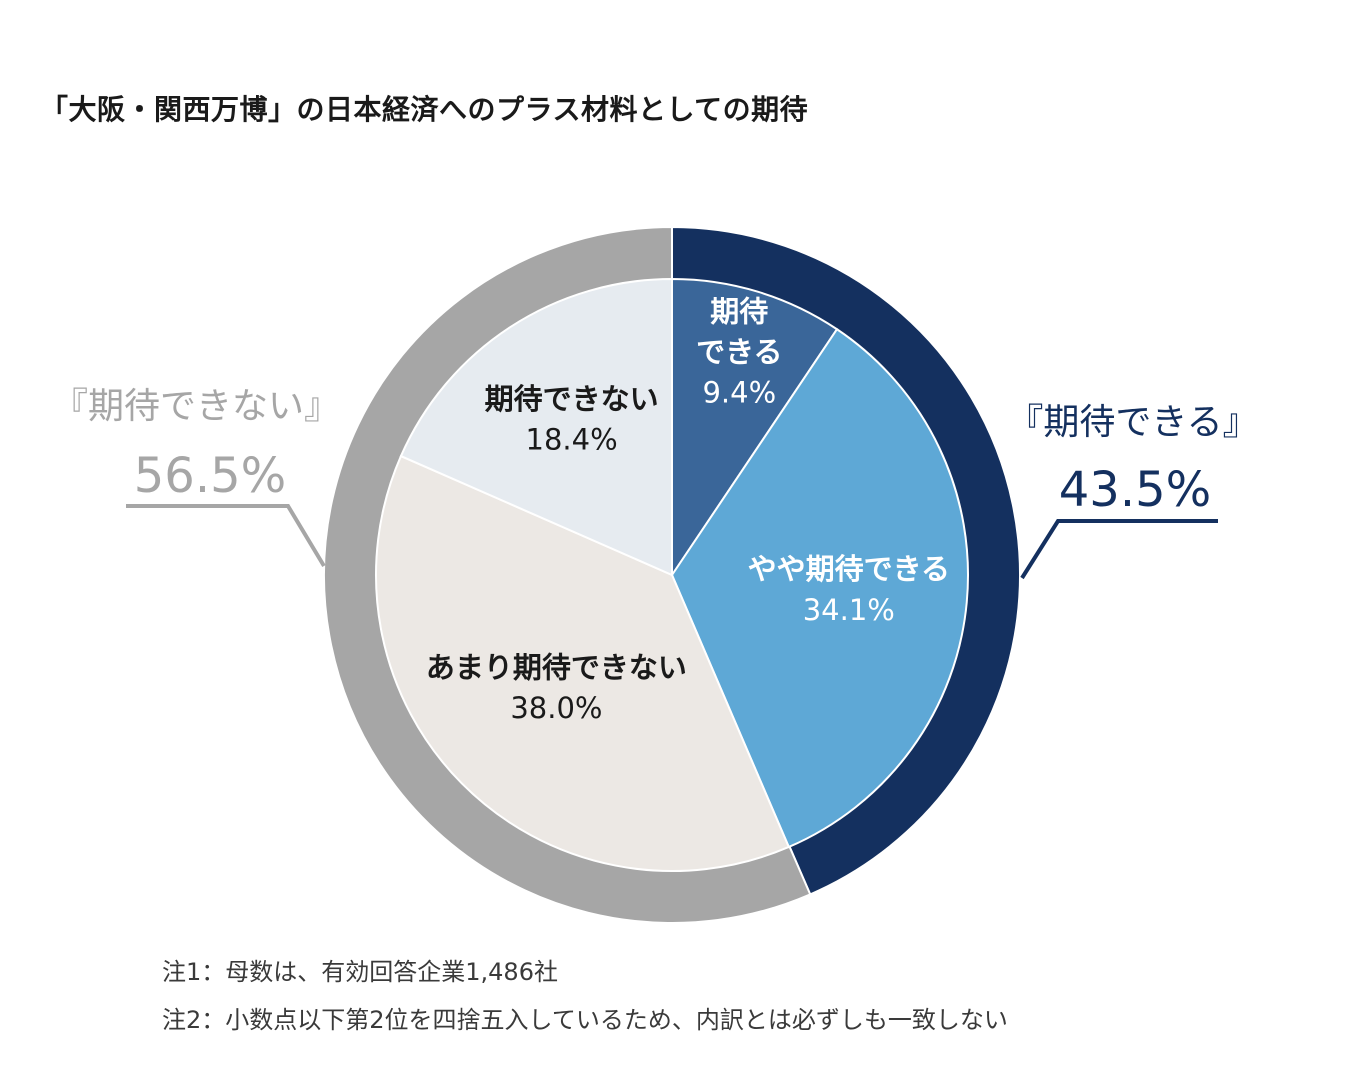 Image resolution: width=1357 pixels, height=1070 pixels. Describe the element at coordinates (1135, 490) in the screenshot. I see `group-value-label-1: 43.5%` at that location.